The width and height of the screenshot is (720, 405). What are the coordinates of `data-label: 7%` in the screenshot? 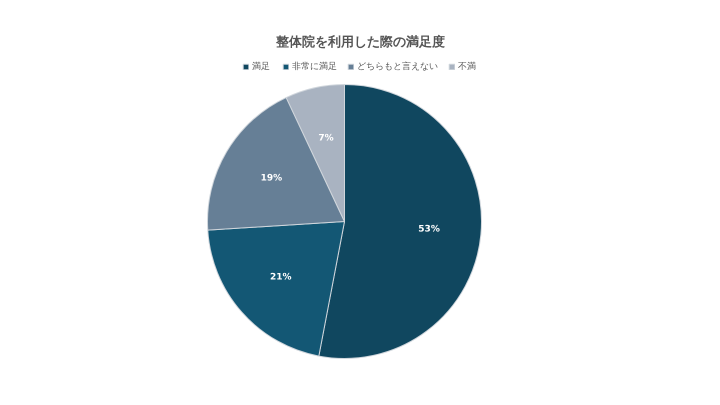 It's located at (326, 139).